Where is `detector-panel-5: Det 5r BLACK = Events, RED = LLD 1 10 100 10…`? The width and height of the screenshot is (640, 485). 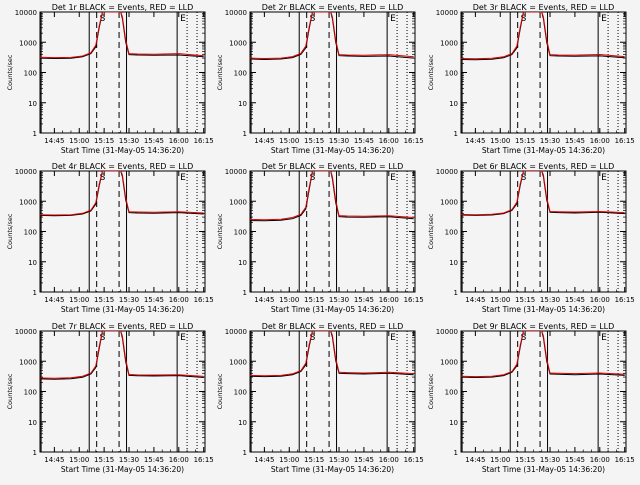 detector-panel-5: Det 5r BLACK = Events, RED = LLD 1 10 100 10… is located at coordinates (320, 238).